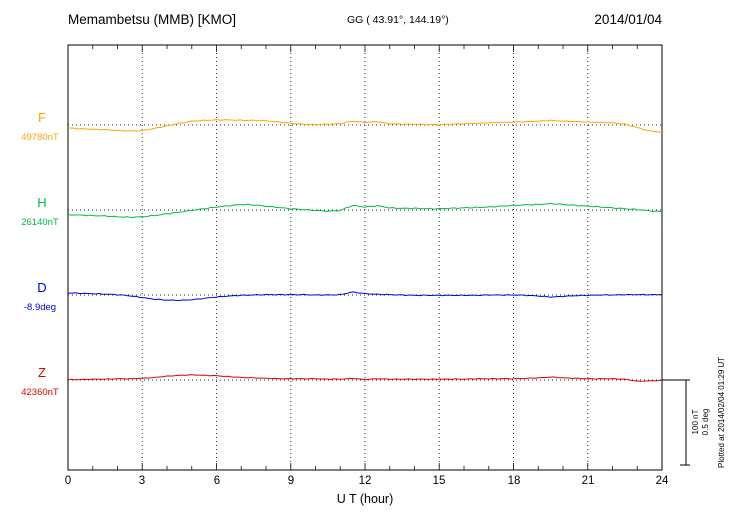 The width and height of the screenshot is (730, 520). What do you see at coordinates (365, 481) in the screenshot?
I see `x-tick-12: 12` at bounding box center [365, 481].